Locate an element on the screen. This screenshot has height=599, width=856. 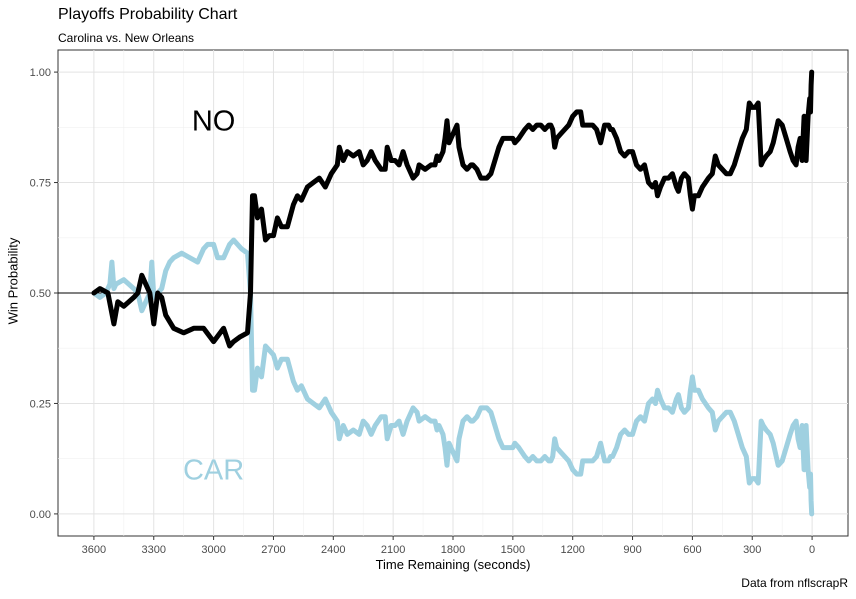
x-tick-label: 2100 is located at coordinates (393, 550).